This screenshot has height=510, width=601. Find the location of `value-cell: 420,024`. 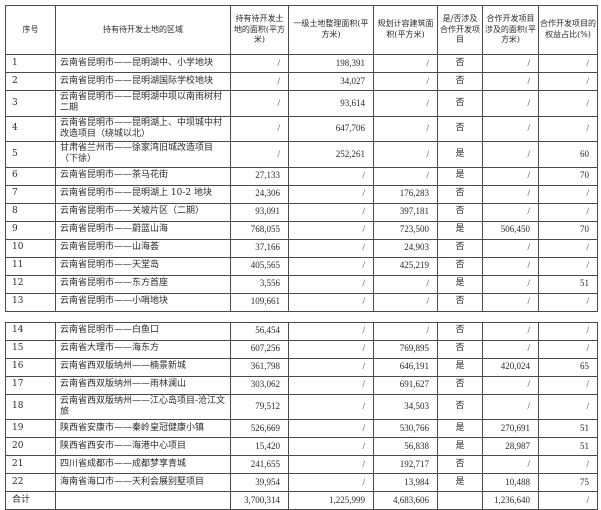

value-cell: 420,024 is located at coordinates (511, 367).